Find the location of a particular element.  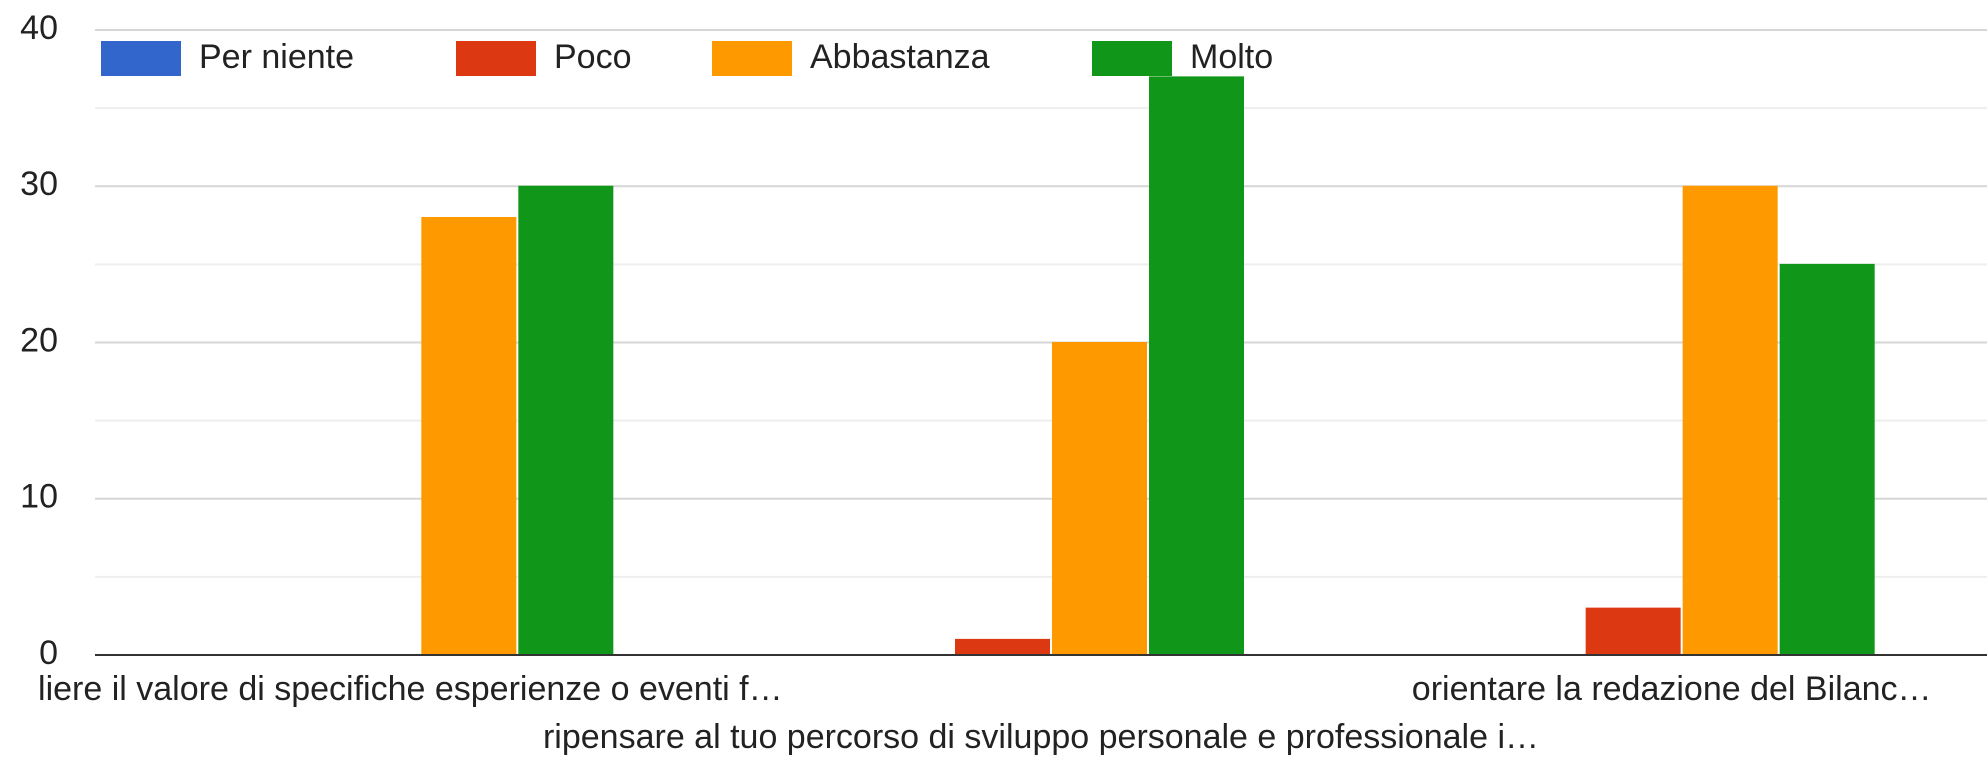

y-tick-label: 40 is located at coordinates (39, 28).